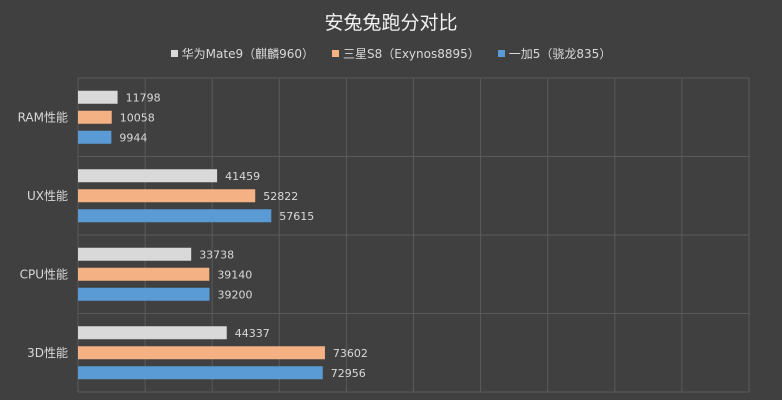 This screenshot has width=782, height=400. Describe the element at coordinates (234, 274) in the screenshot. I see `data-label: 39140` at that location.